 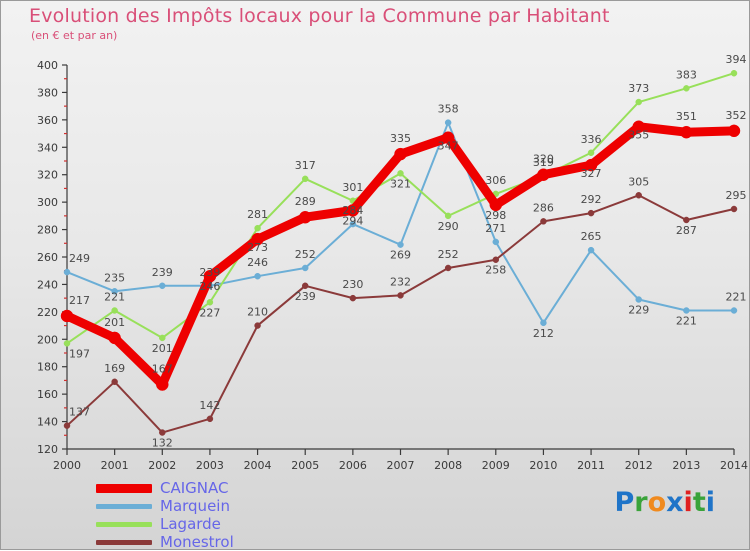 I want to click on data-label: 305, so click(x=638, y=181).